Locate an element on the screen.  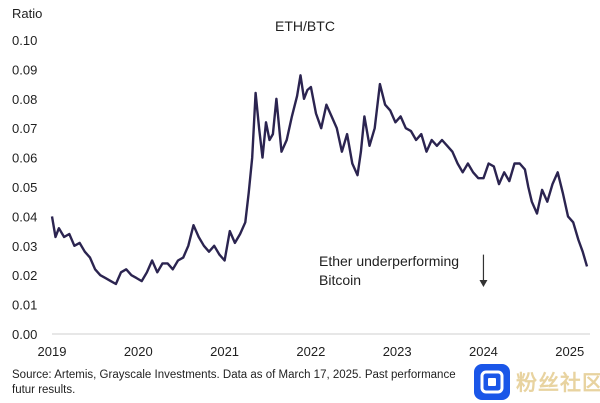
source-note-line-2: futur results. is located at coordinates (44, 390).